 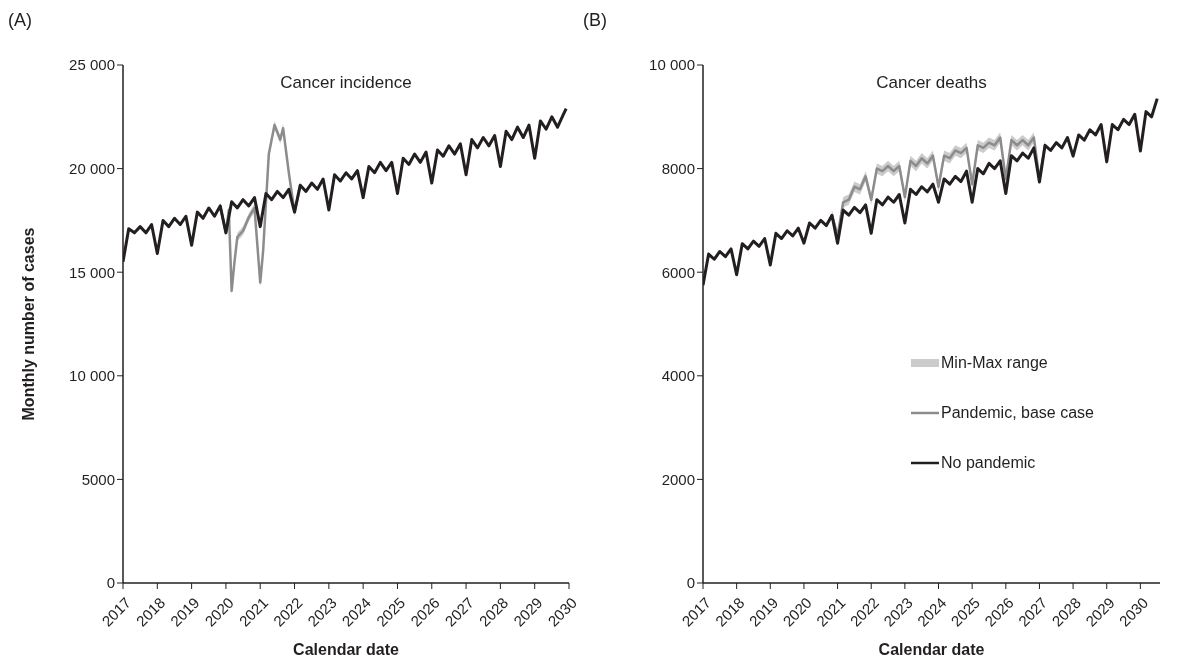 What do you see at coordinates (92, 65) in the screenshot?
I see `y-tick-label: 25 000` at bounding box center [92, 65].